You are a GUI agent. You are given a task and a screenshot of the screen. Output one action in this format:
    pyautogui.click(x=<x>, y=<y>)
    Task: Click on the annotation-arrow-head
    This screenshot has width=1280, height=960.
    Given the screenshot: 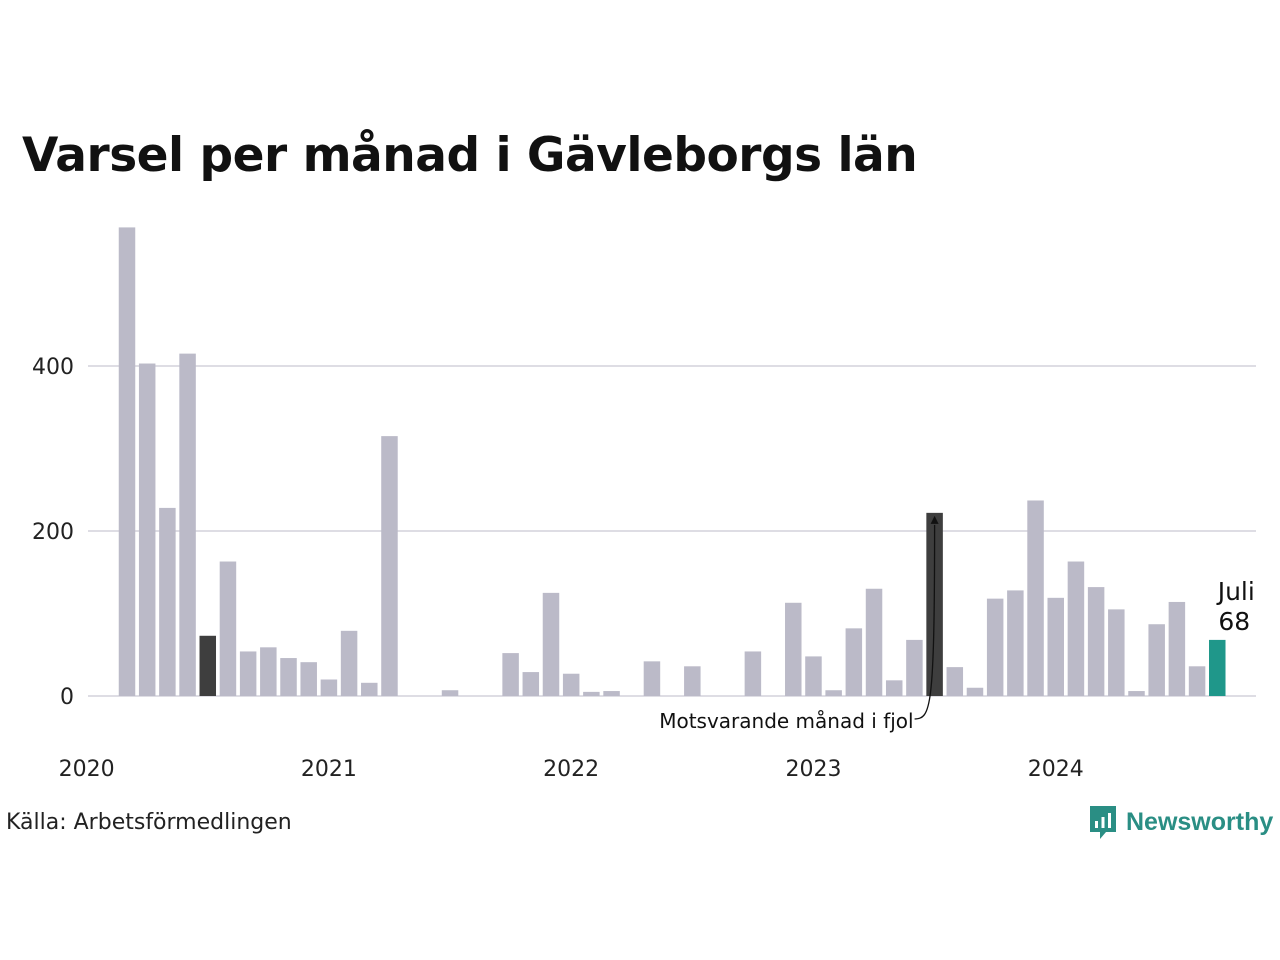 What is the action you would take?
    pyautogui.click(x=934, y=519)
    